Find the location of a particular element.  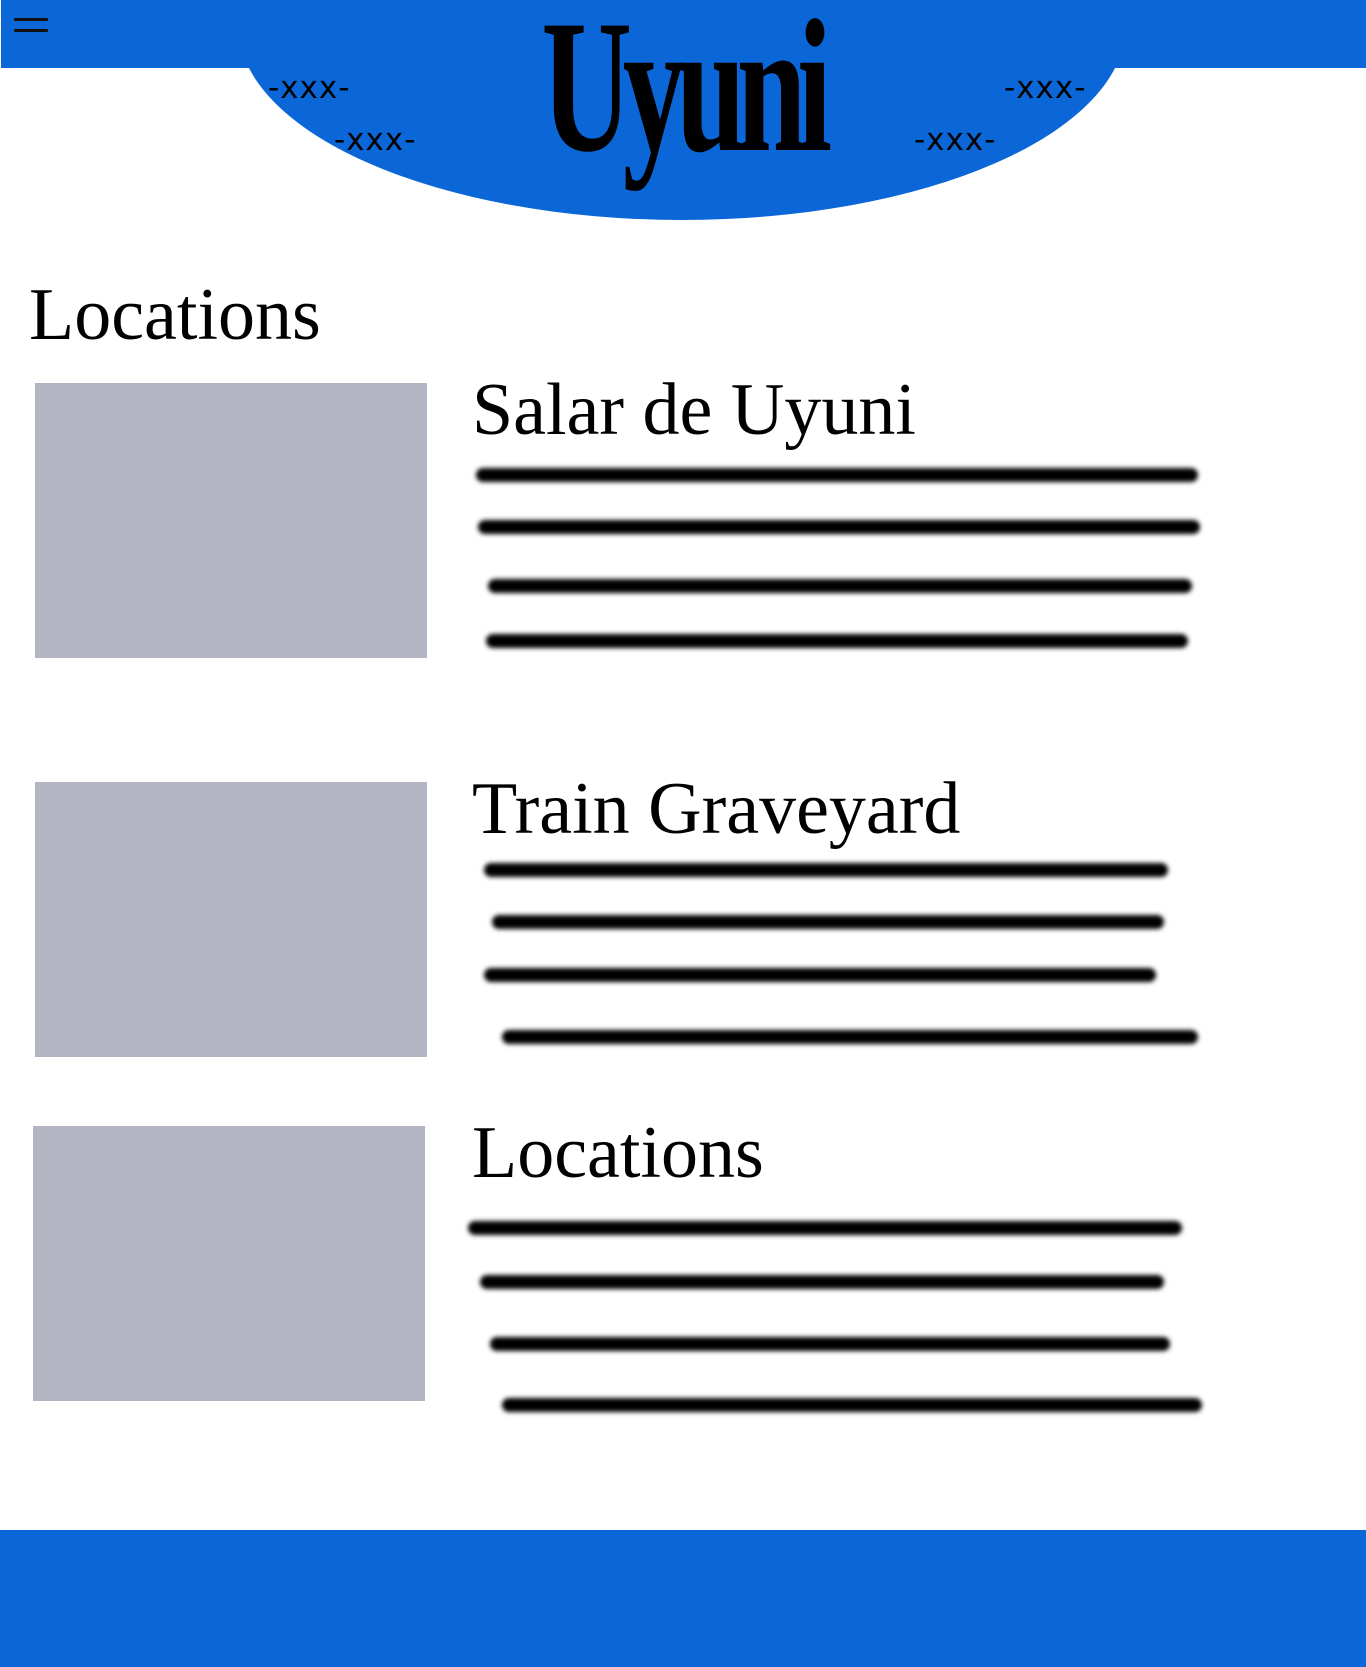

site-logo: Uyuni is located at coordinates (686, 96).